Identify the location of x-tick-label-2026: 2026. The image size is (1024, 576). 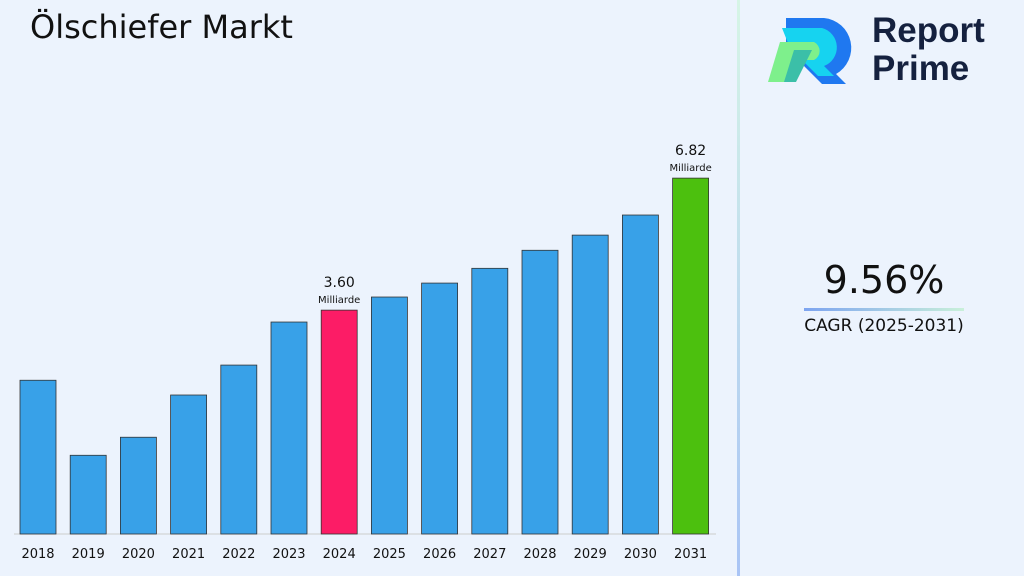
(439, 554).